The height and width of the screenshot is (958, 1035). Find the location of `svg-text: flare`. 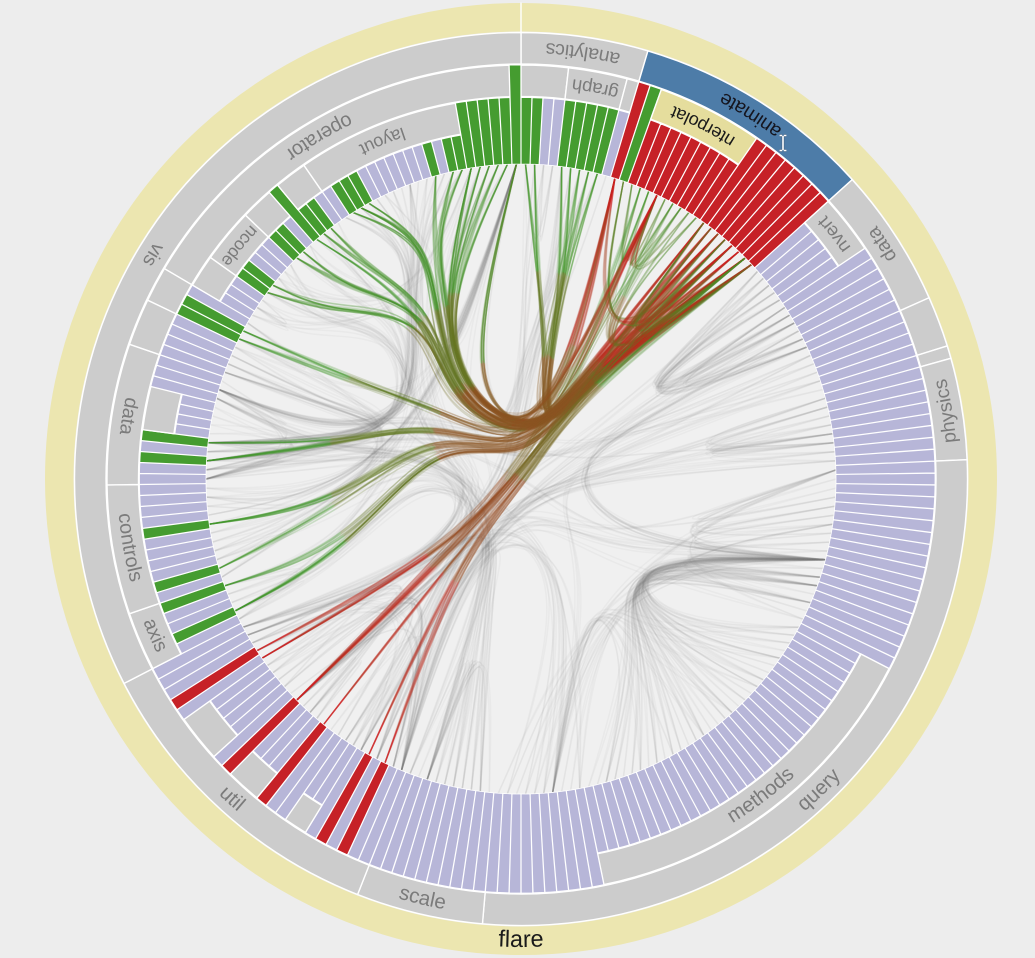

svg-text: flare is located at coordinates (521, 938).